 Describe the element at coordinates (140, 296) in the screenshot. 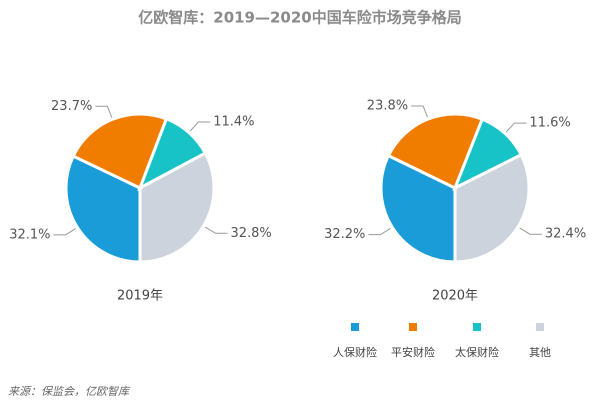

I see `pie-title: 2019年` at that location.